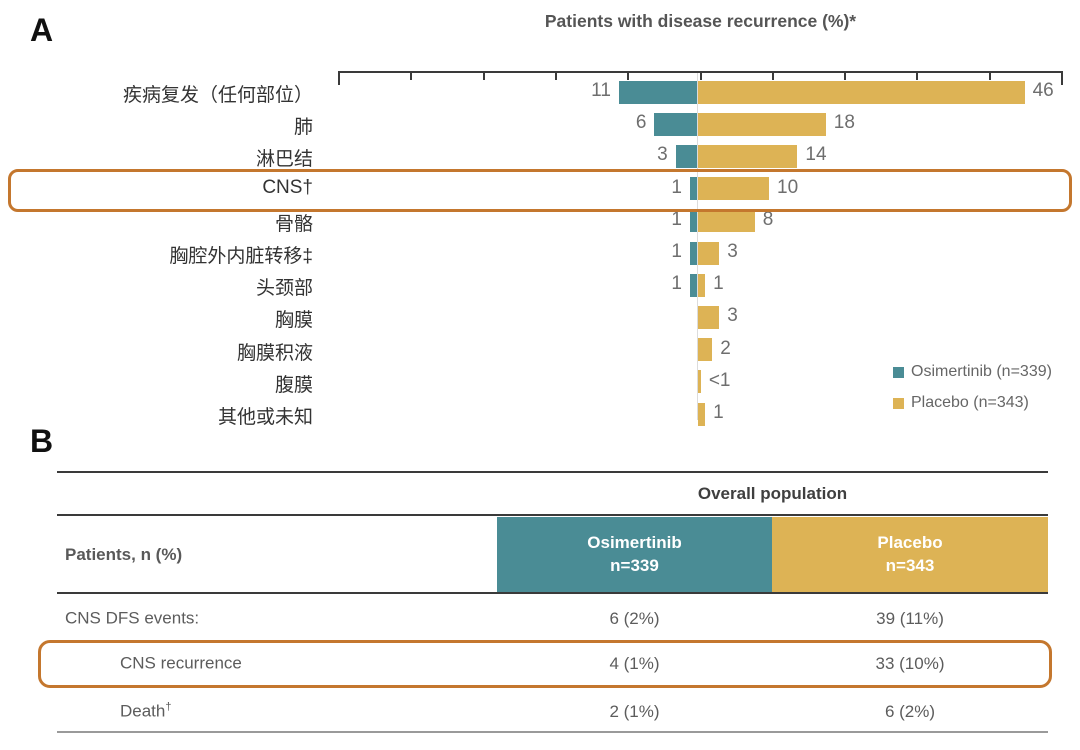 The height and width of the screenshot is (750, 1080). Describe the element at coordinates (700, 21) in the screenshot. I see `chart-title: Patients with disease recurrence (%)*` at that location.